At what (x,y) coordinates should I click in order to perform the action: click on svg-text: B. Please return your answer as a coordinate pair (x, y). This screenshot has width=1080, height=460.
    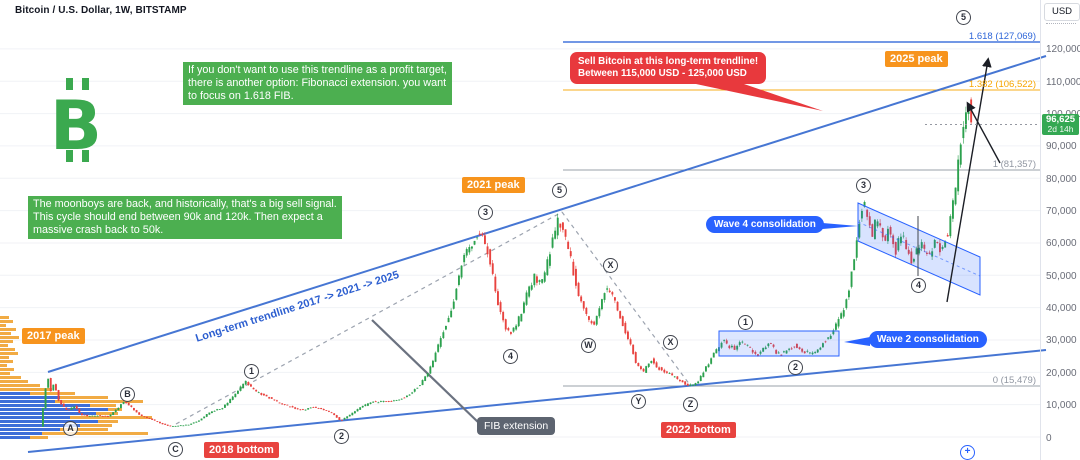
    Looking at the image, I should click on (76, 124).